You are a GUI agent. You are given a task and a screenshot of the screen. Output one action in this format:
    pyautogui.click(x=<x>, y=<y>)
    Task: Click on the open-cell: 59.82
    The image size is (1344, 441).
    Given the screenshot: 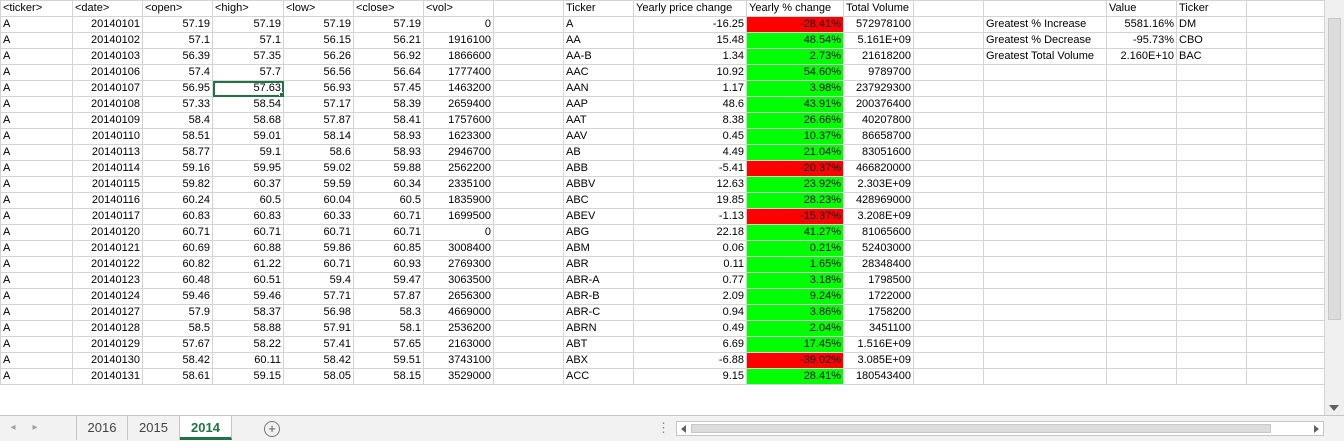 What is the action you would take?
    pyautogui.click(x=177, y=184)
    